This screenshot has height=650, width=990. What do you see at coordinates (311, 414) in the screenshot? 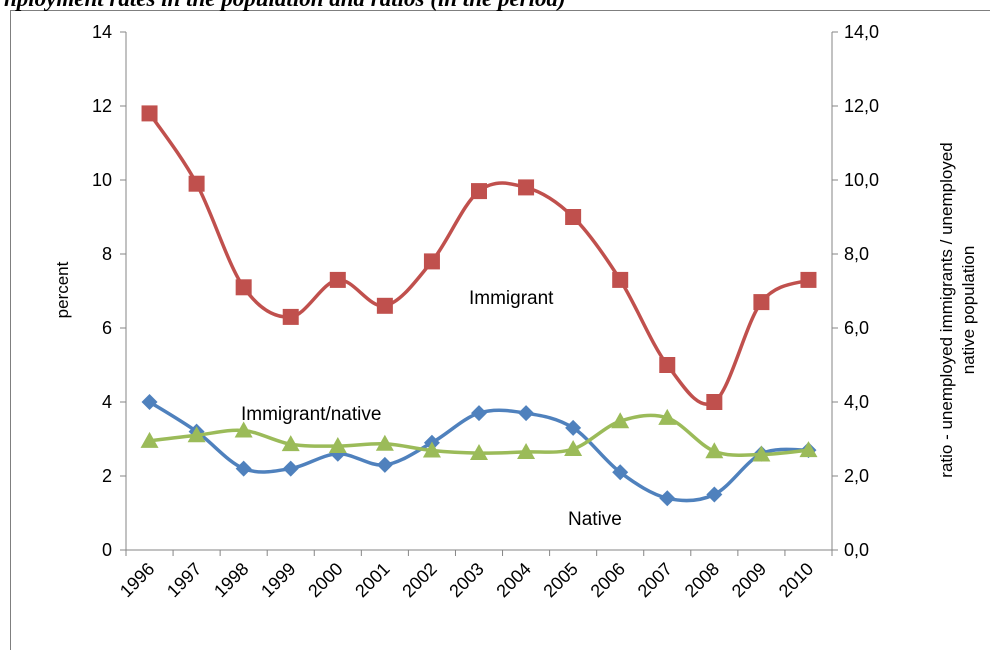
I see `series-label-immigrant-native: Immigrant/native` at bounding box center [311, 414].